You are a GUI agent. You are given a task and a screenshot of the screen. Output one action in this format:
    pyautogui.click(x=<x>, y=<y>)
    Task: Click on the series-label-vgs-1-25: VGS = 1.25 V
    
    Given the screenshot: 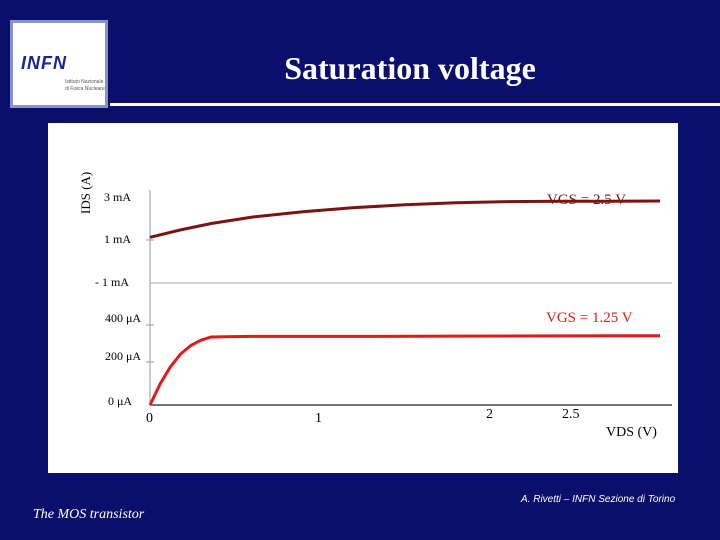 What is the action you would take?
    pyautogui.click(x=589, y=318)
    